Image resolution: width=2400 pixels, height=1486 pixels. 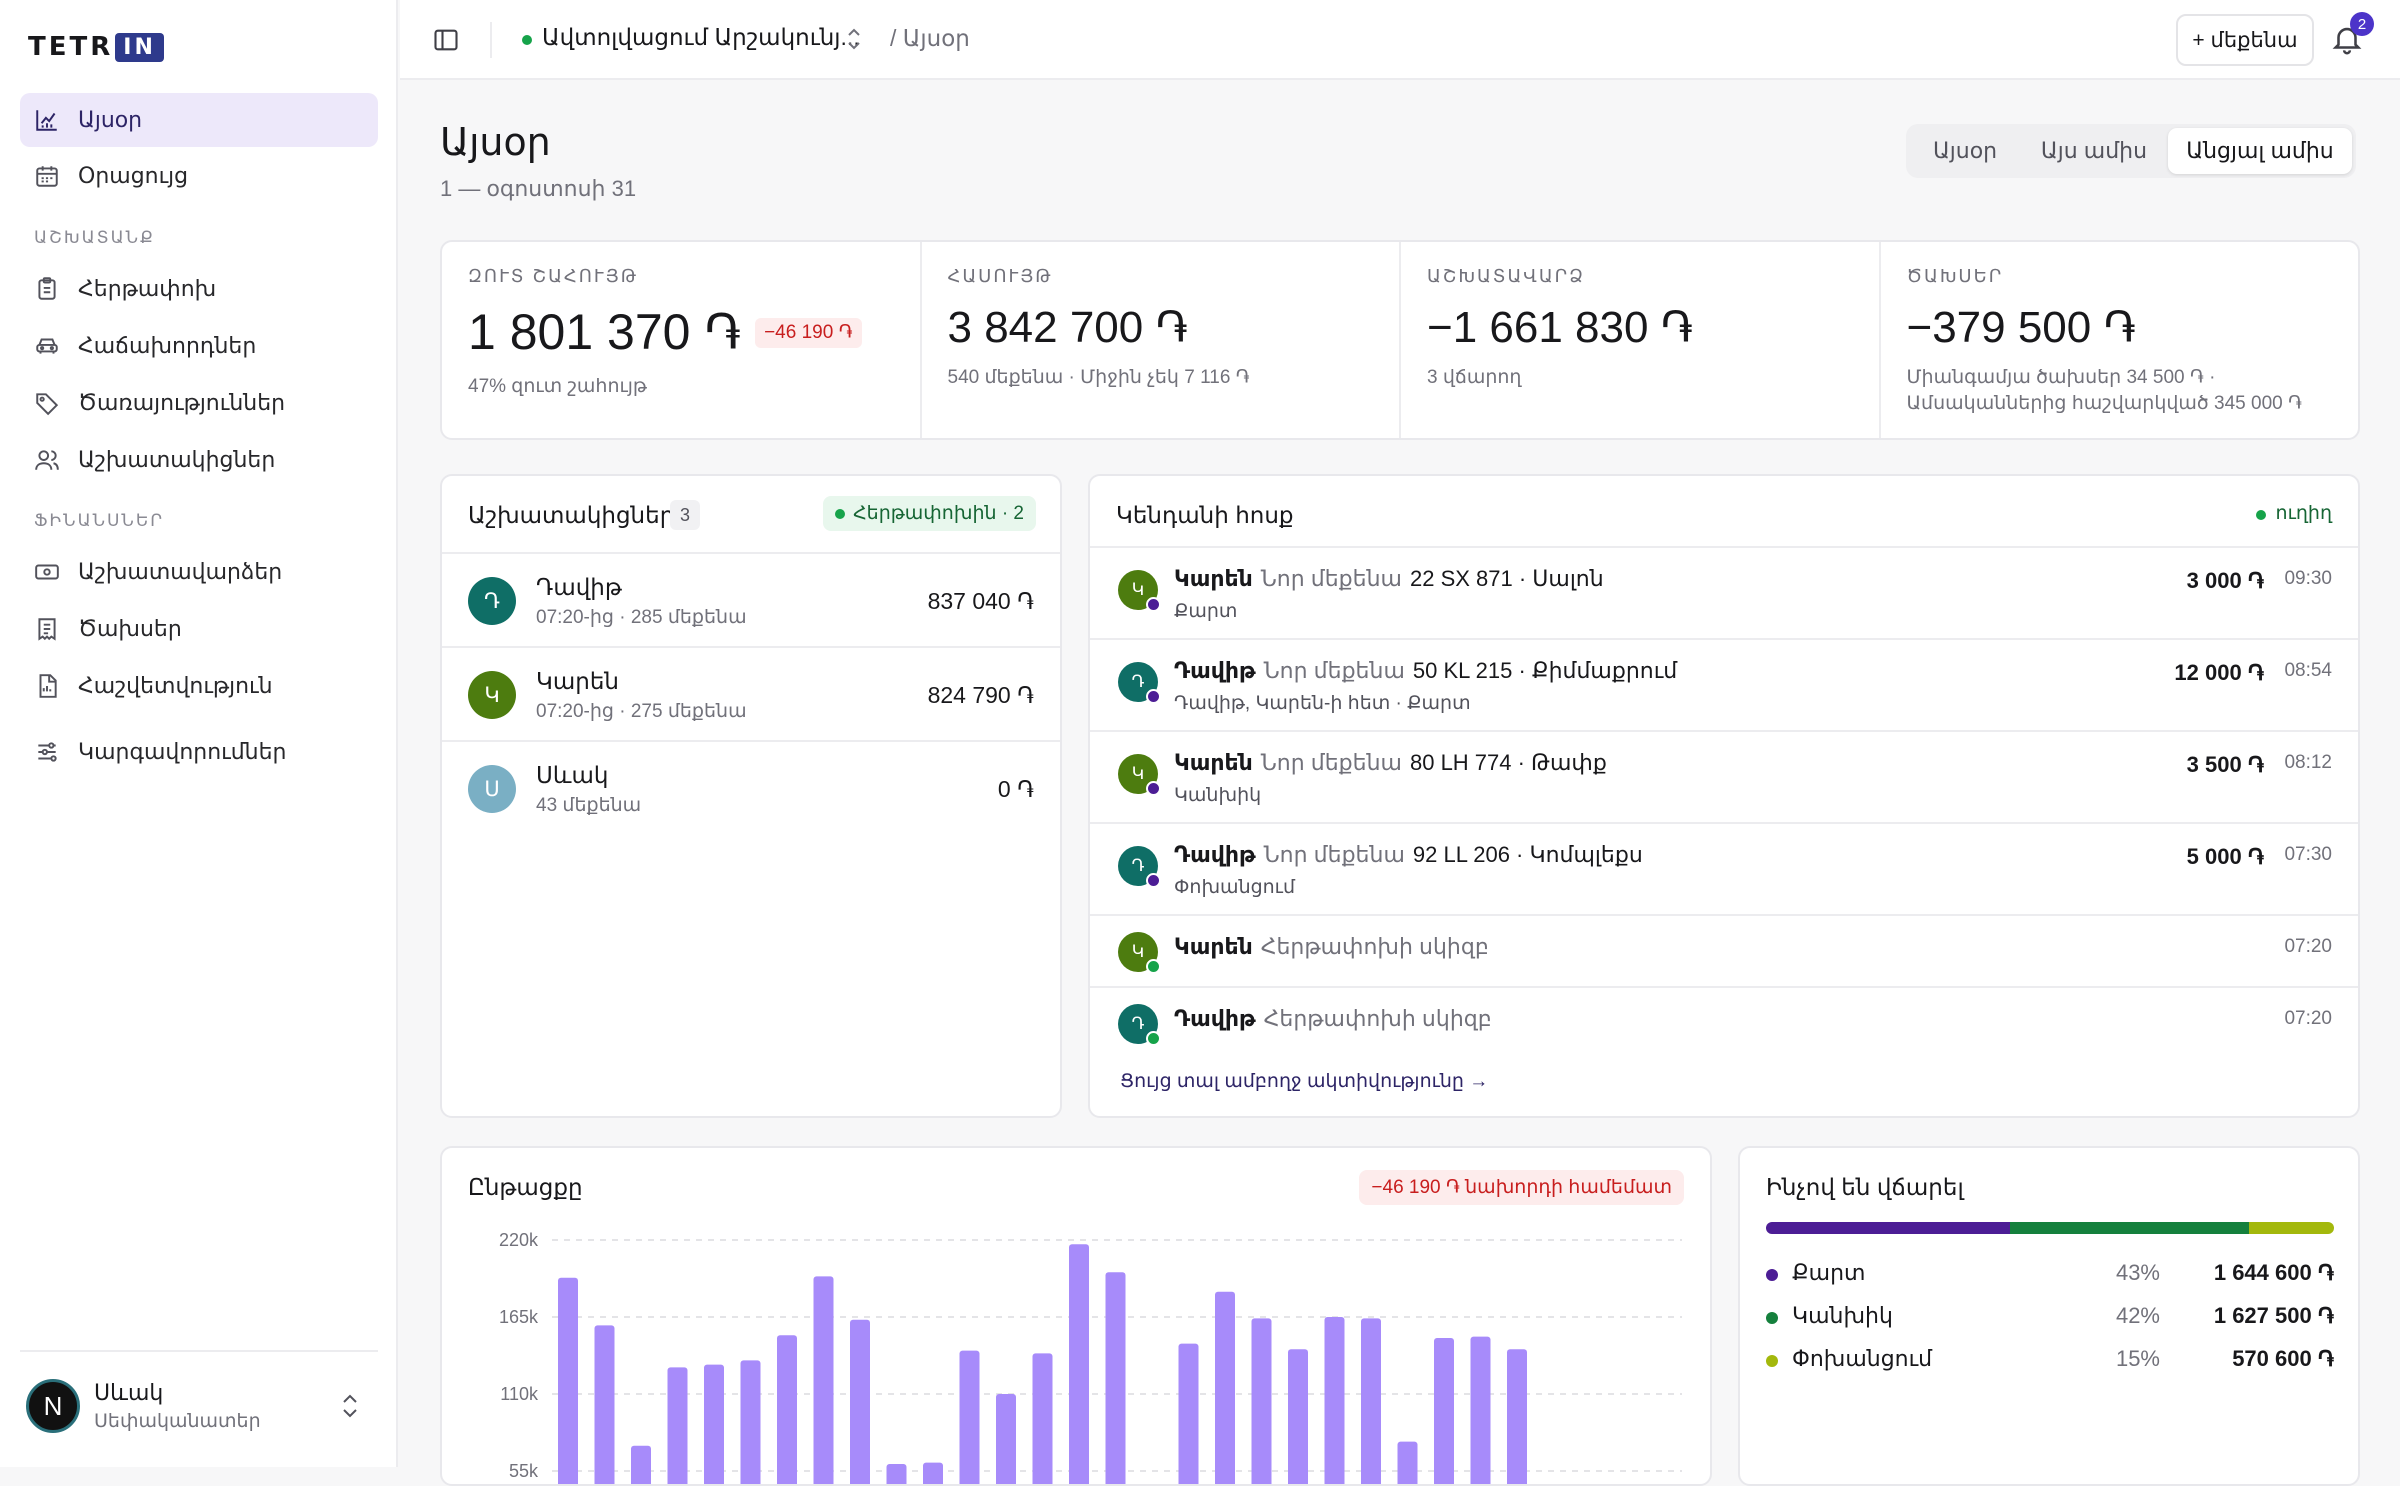 I want to click on live-indicator: ուղիղ, so click(x=2293, y=513).